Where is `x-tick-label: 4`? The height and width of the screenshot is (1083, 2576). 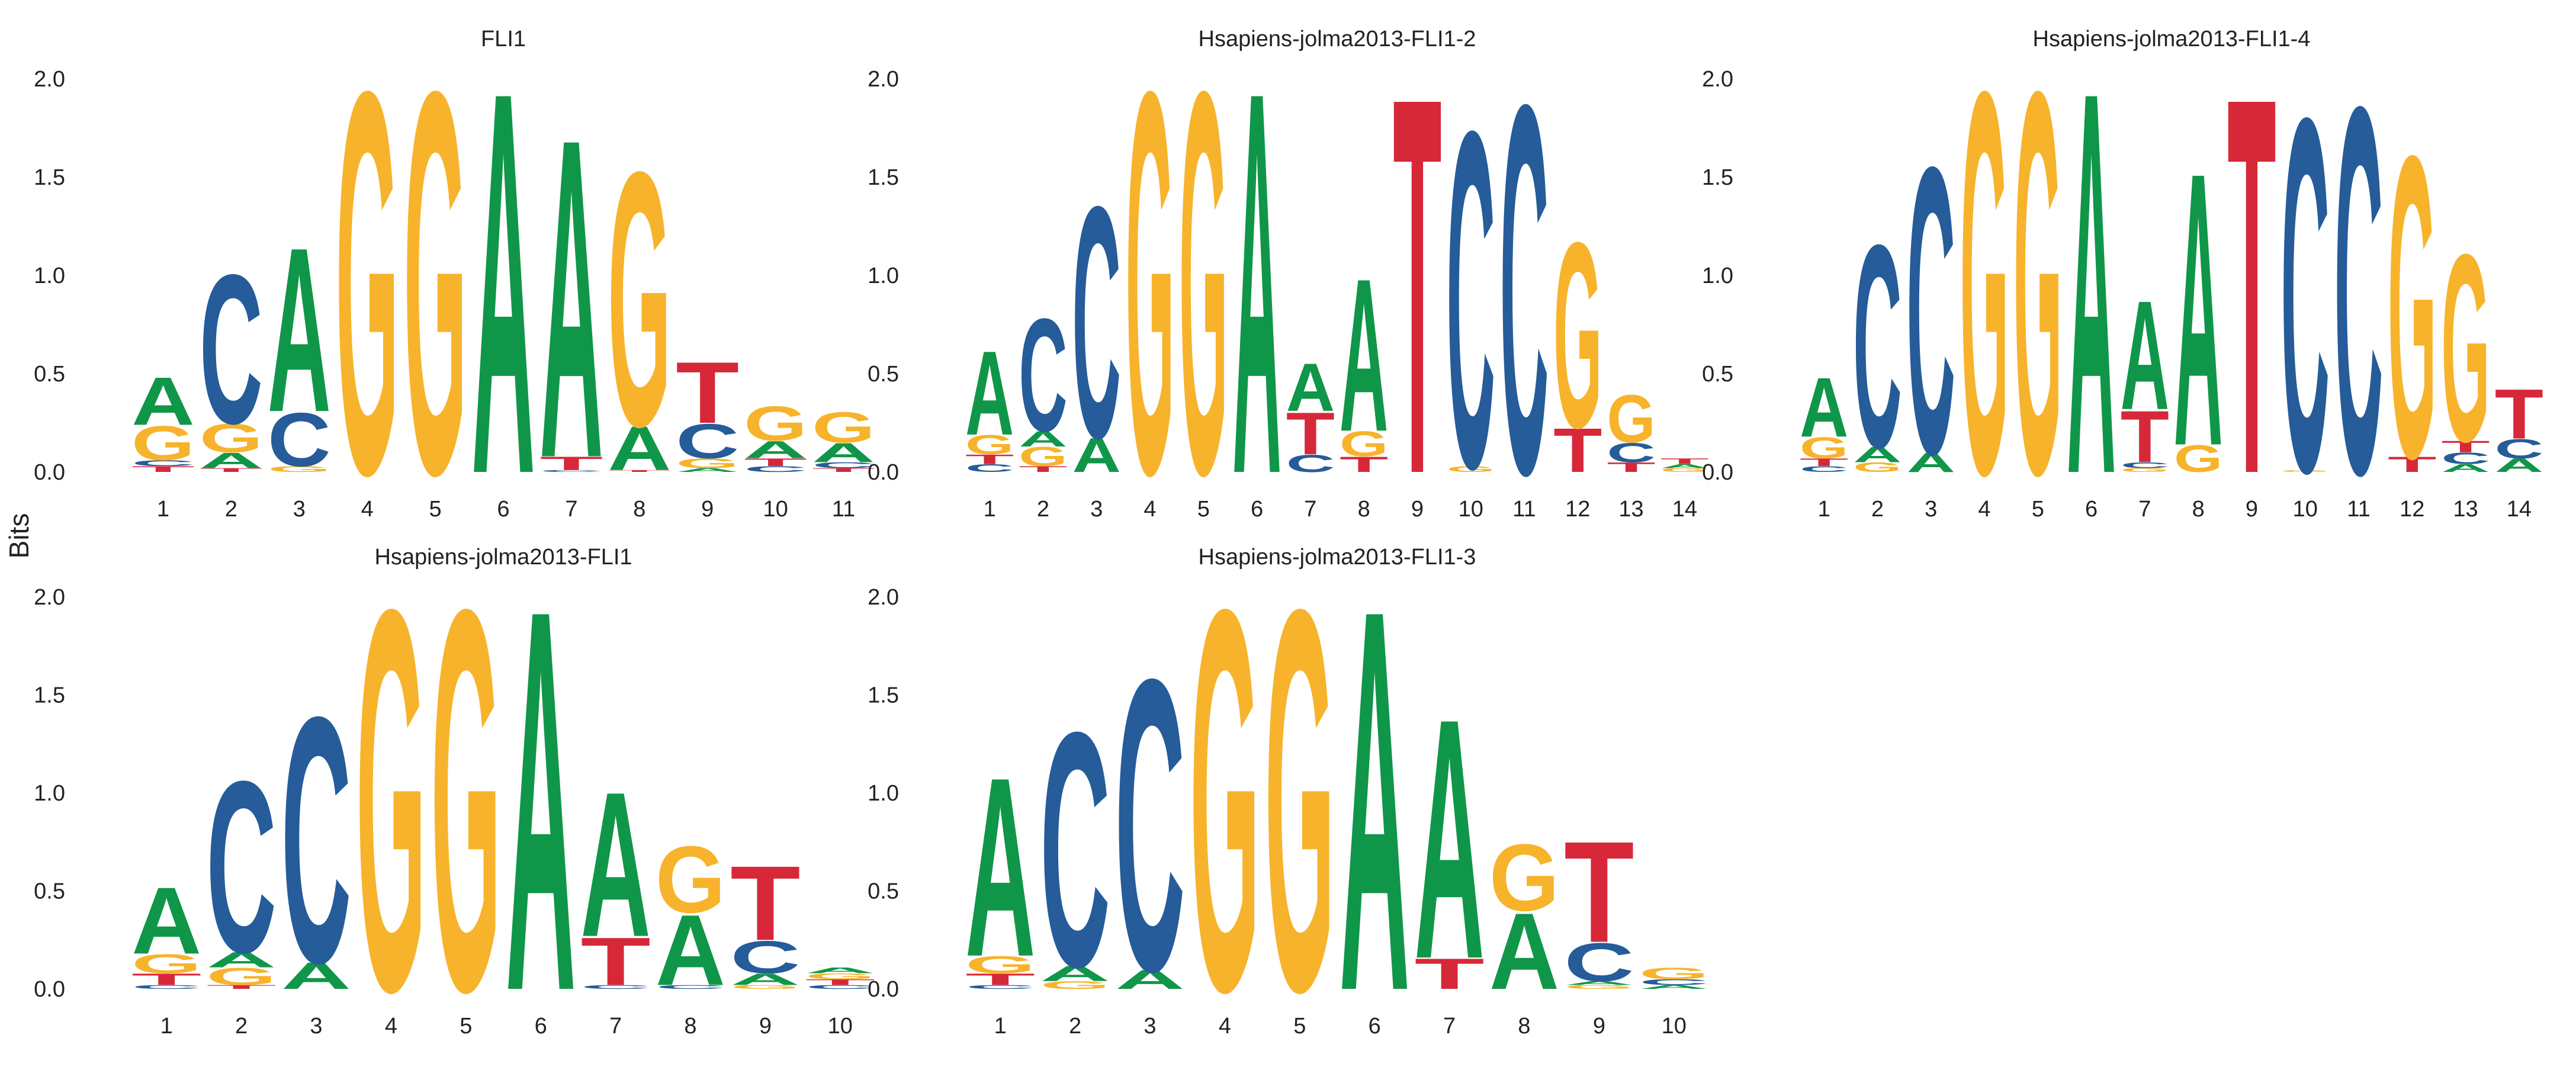
x-tick-label: 4 is located at coordinates (391, 1026).